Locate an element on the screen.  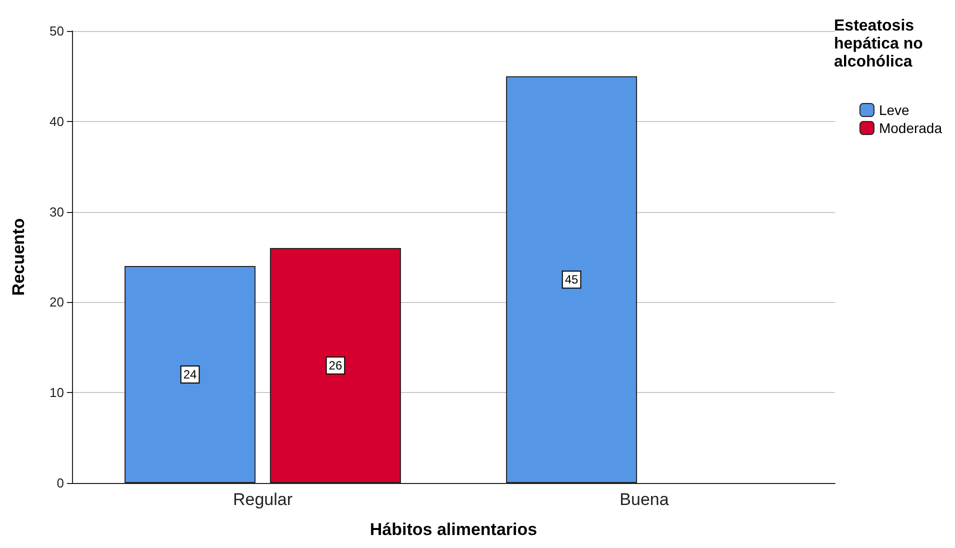
legend-title: Esteatosis hepática no alcohólica is located at coordinates (881, 44).